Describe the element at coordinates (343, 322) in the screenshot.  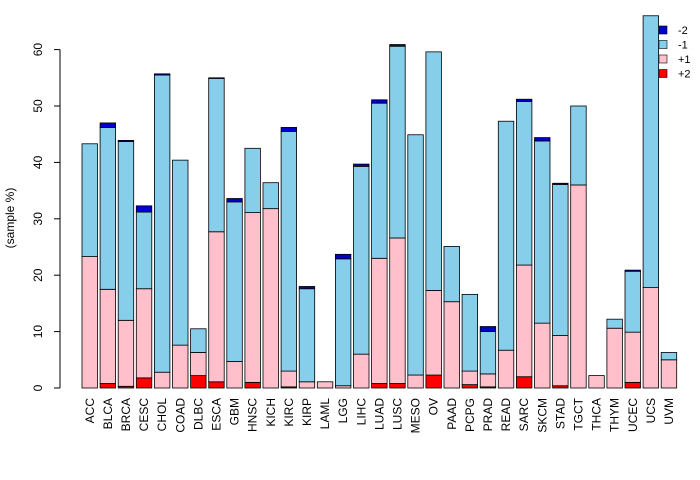
I see `bar-LGG--1` at that location.